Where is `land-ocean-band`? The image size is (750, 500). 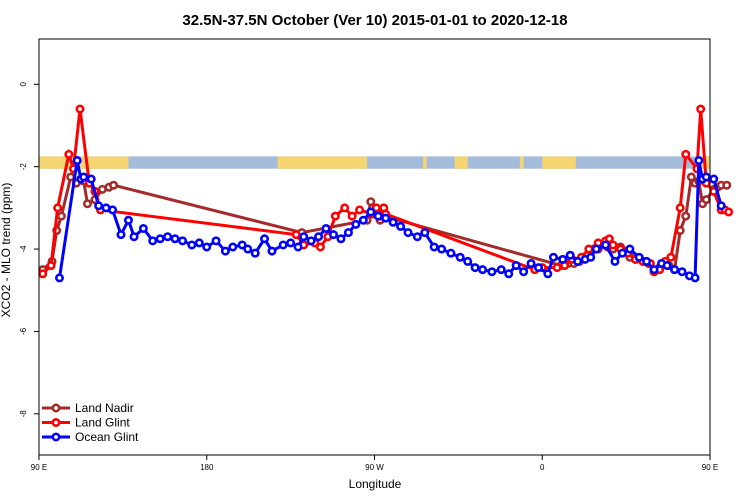 land-ocean-band is located at coordinates (374, 162).